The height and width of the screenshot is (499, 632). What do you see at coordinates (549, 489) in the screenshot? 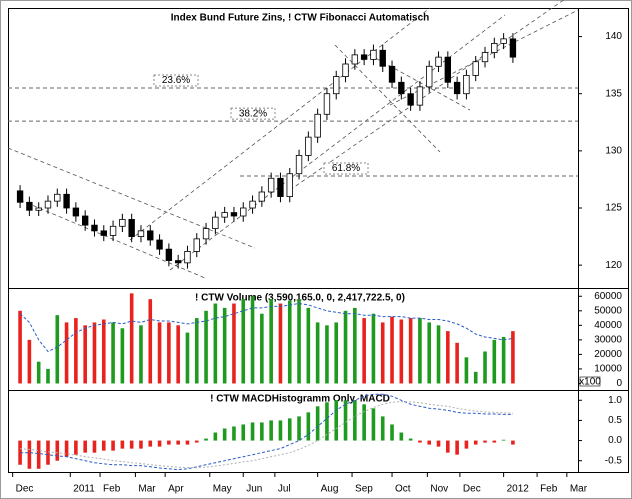
I see `x-tick-label: Feb` at bounding box center [549, 489].